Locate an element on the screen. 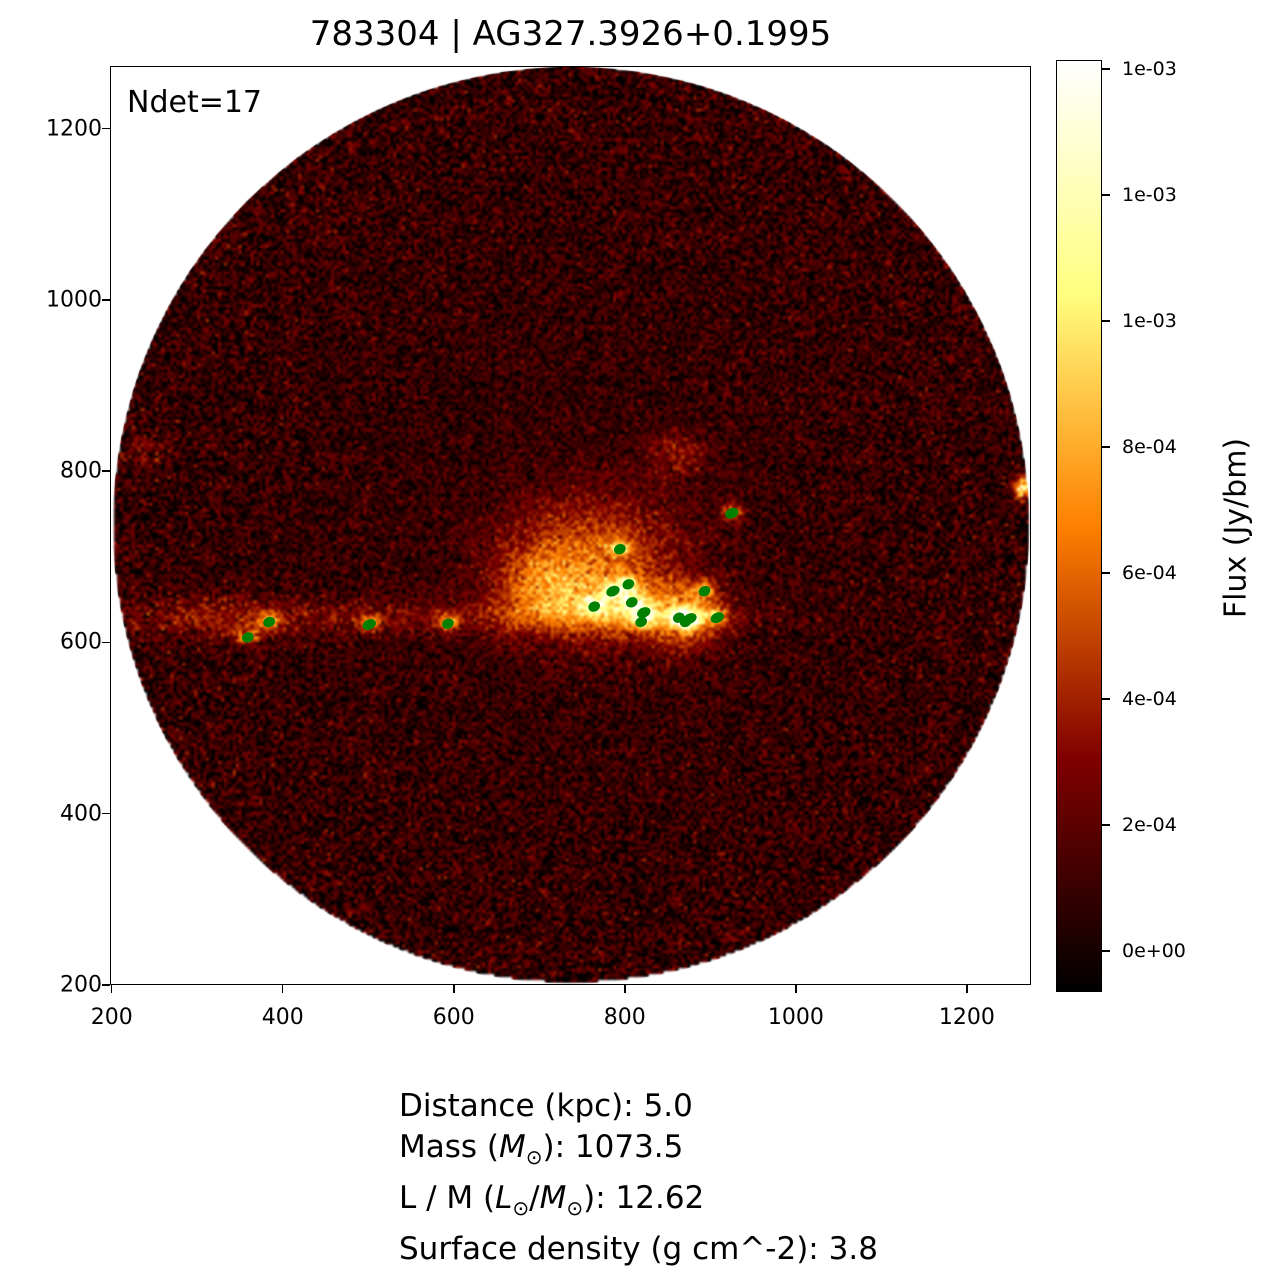 Image resolution: width=1274 pixels, height=1270 pixels. x-tick-label: 600 is located at coordinates (453, 1017).